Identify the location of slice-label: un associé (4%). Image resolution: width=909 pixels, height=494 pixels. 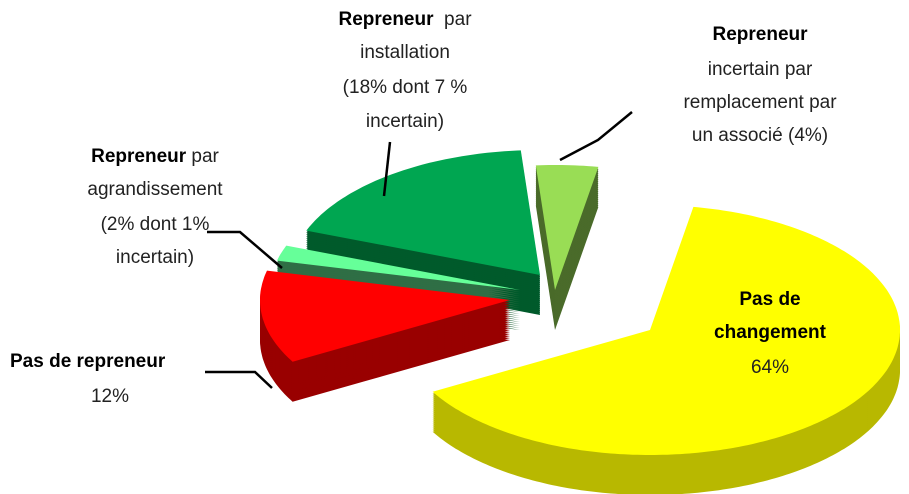
(760, 135).